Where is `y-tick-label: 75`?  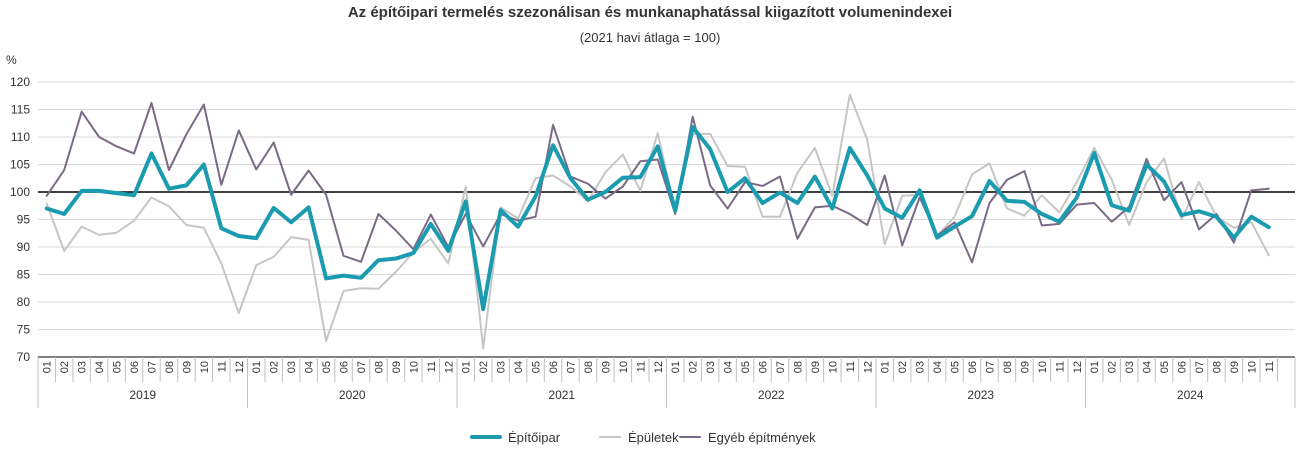 y-tick-label: 75 is located at coordinates (24, 330).